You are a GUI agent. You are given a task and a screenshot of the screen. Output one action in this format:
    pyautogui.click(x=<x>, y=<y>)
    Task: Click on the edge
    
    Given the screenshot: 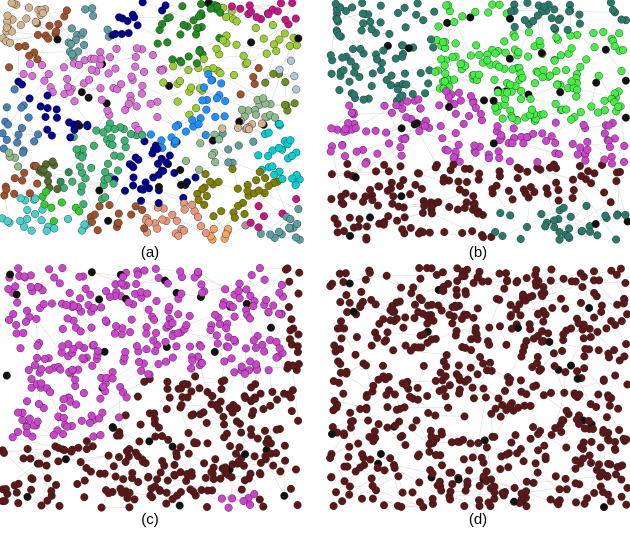 What is the action you would take?
    pyautogui.click(x=244, y=443)
    